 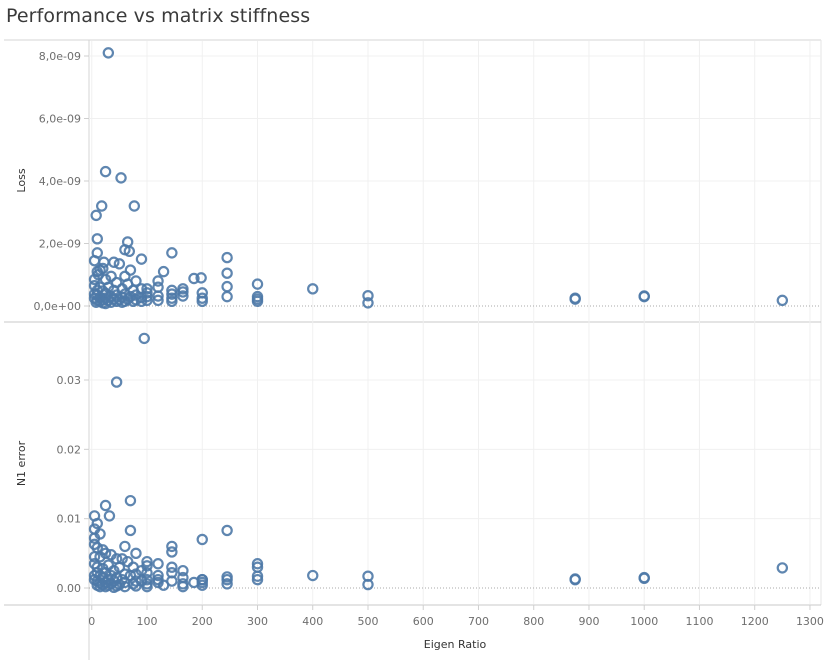 I want to click on x-tick-label: 100, so click(x=147, y=621).